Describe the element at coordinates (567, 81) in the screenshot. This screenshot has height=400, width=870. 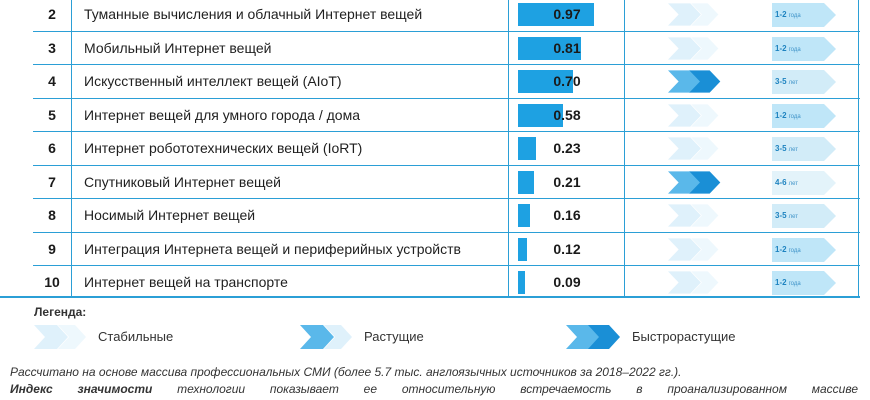
I see `significance-value: 0.70` at that location.